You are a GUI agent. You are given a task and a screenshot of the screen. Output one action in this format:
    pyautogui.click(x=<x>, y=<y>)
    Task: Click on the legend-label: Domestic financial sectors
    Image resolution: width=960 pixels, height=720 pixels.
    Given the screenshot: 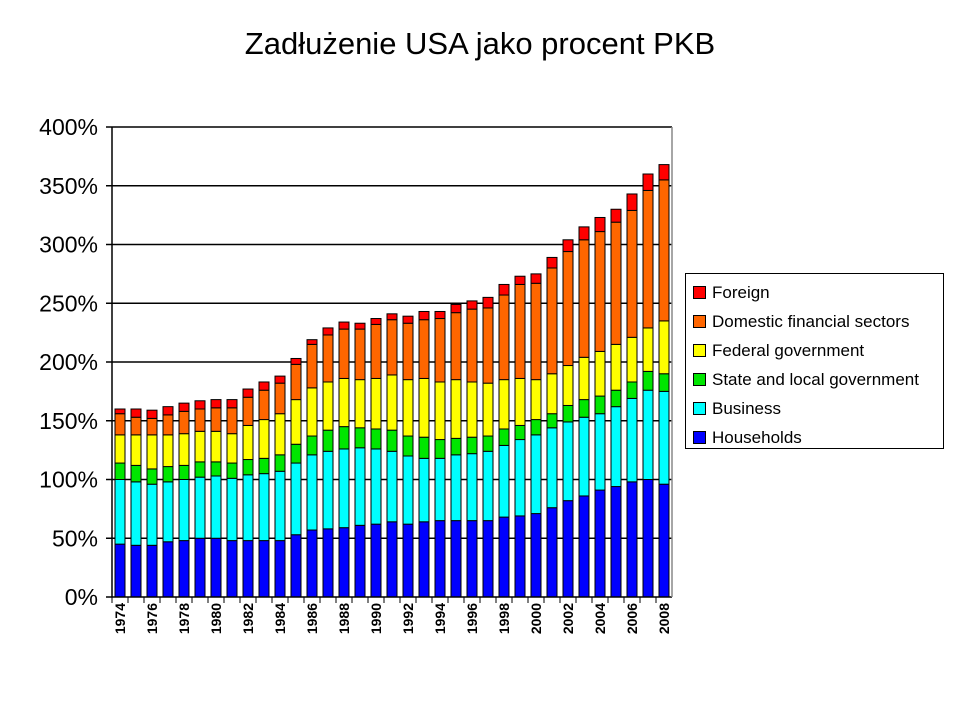 What is the action you would take?
    pyautogui.click(x=811, y=321)
    